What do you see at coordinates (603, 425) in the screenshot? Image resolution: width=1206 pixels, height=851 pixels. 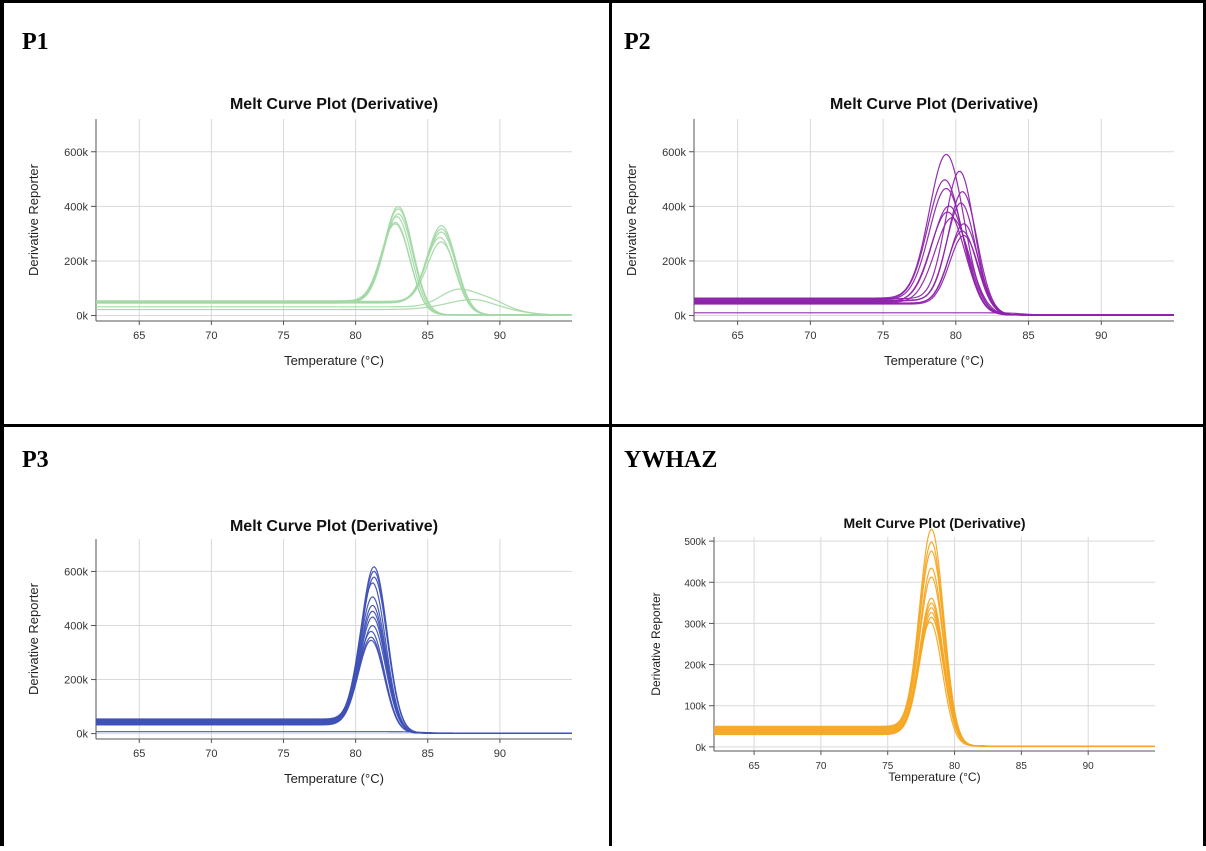 I see `divider-horizontal` at bounding box center [603, 425].